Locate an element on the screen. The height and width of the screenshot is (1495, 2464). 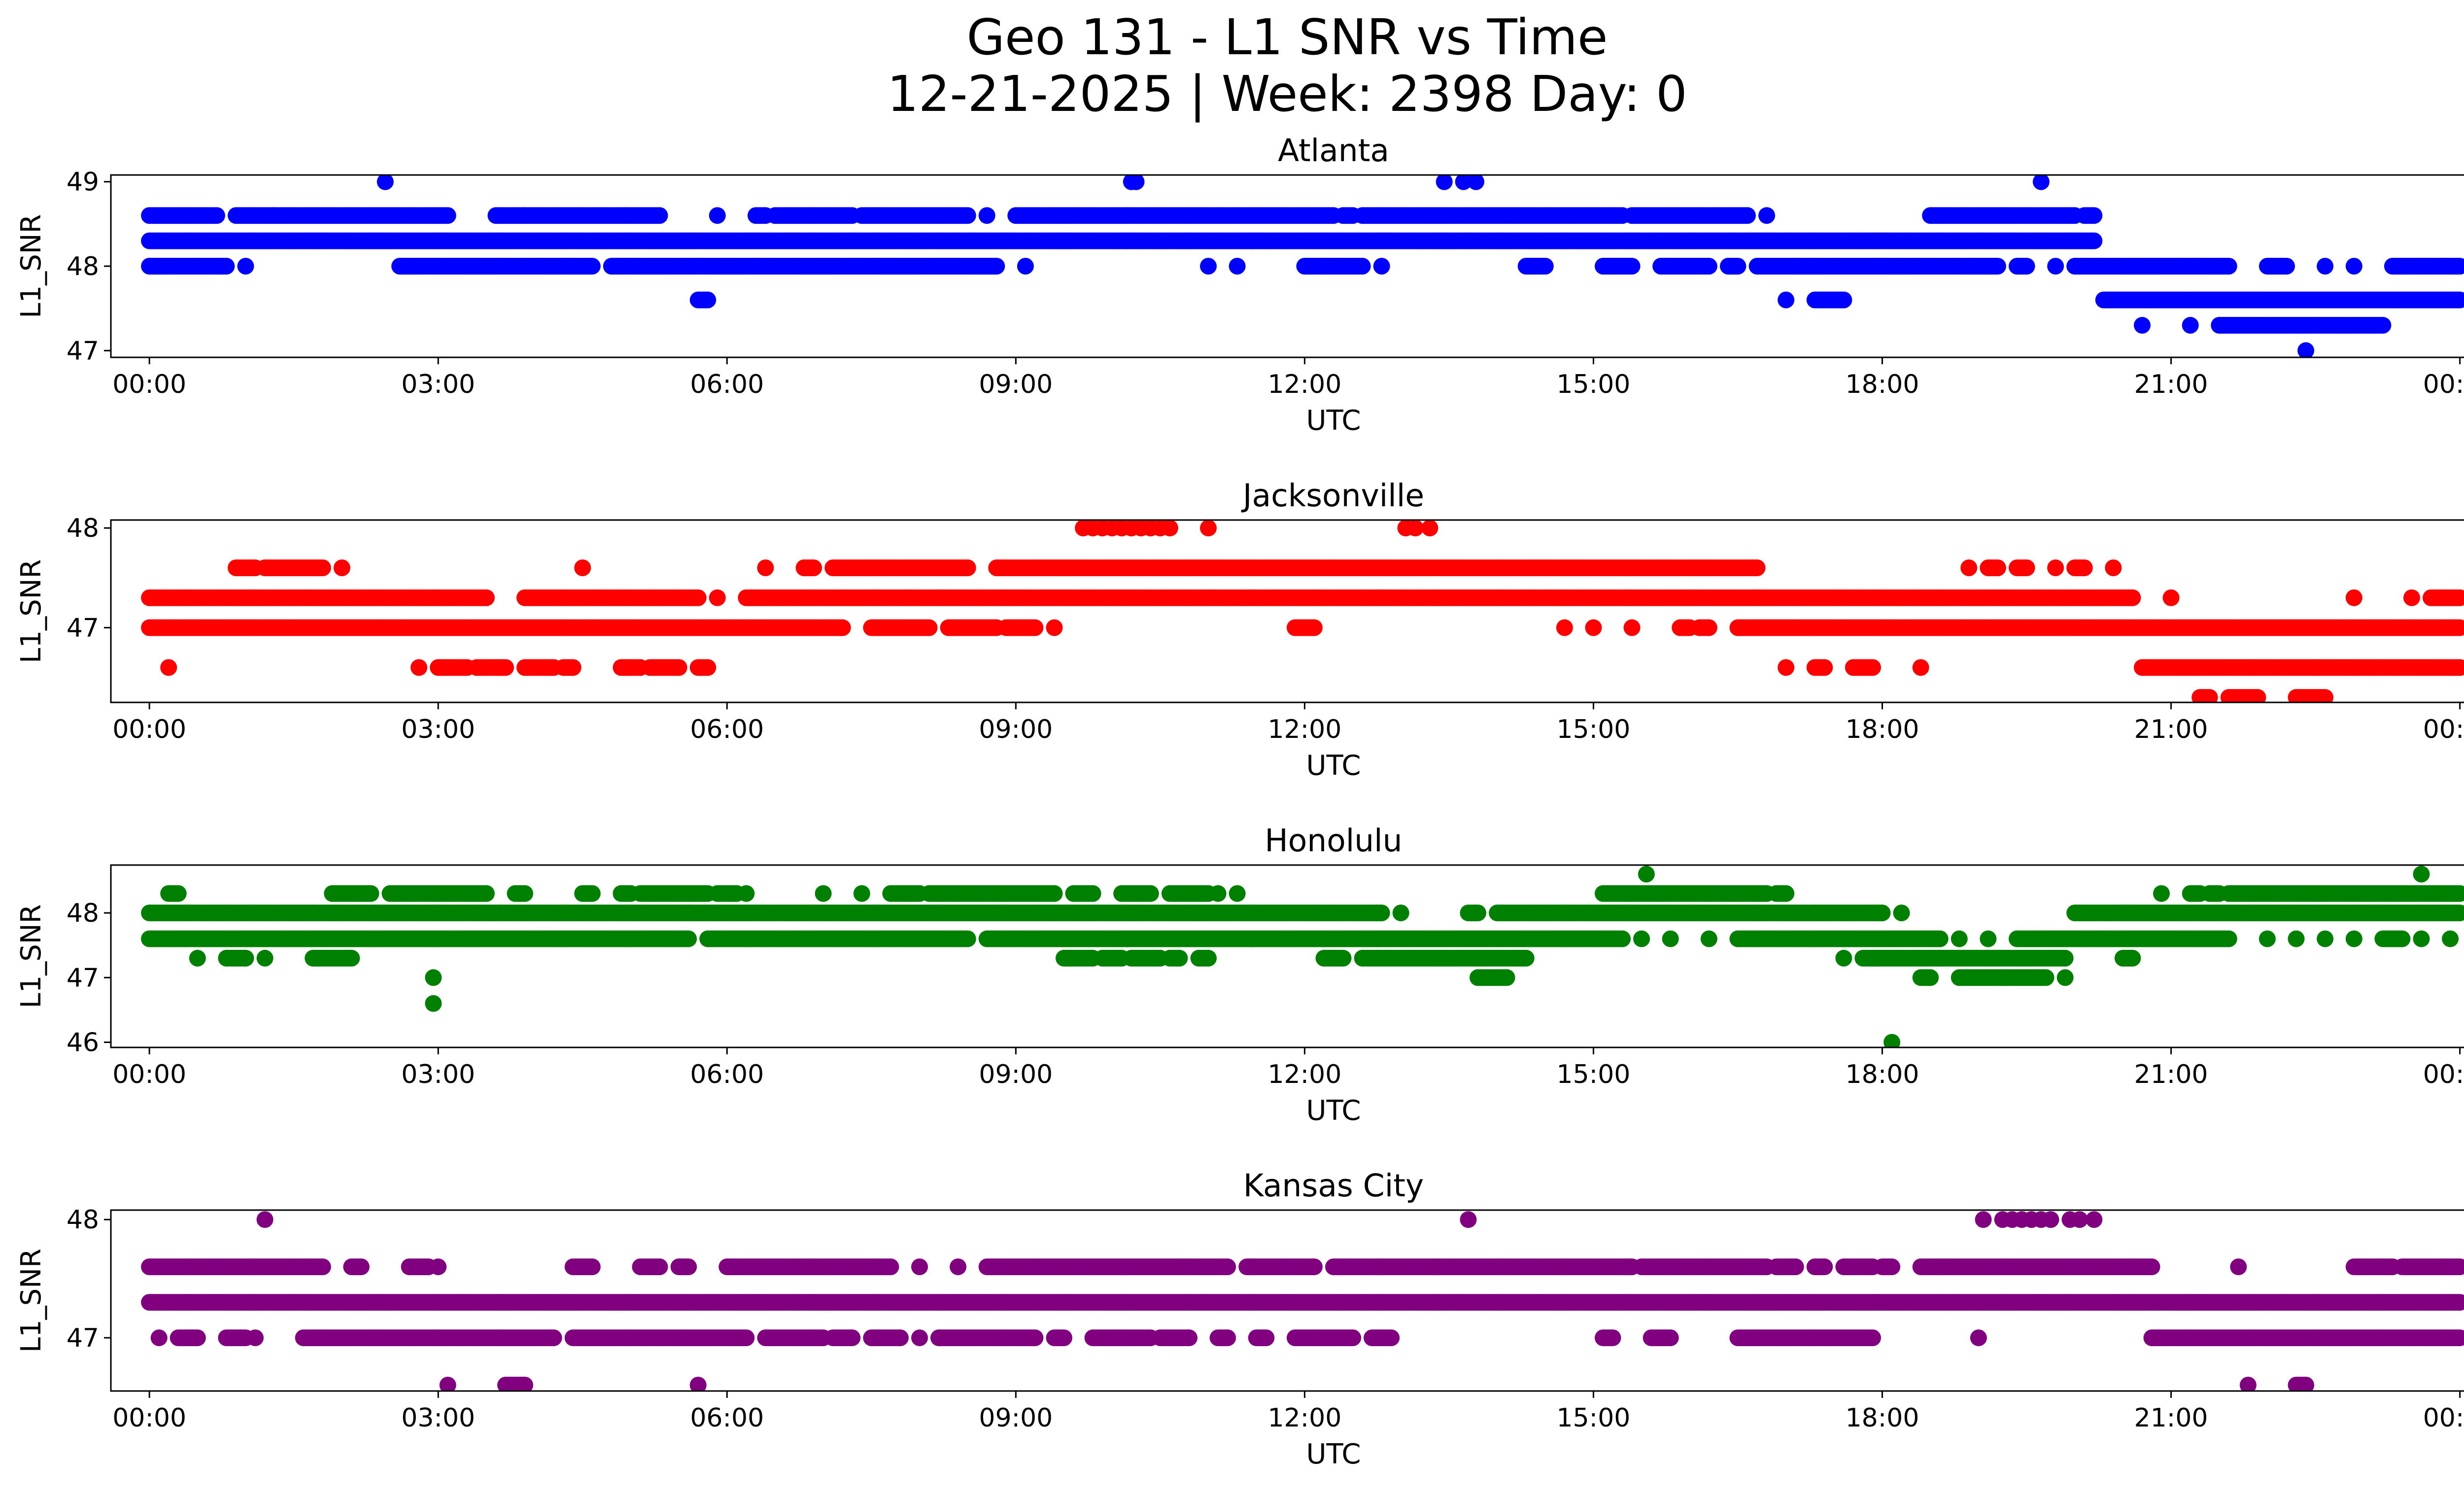
panel-title: Atlanta is located at coordinates (1333, 151).